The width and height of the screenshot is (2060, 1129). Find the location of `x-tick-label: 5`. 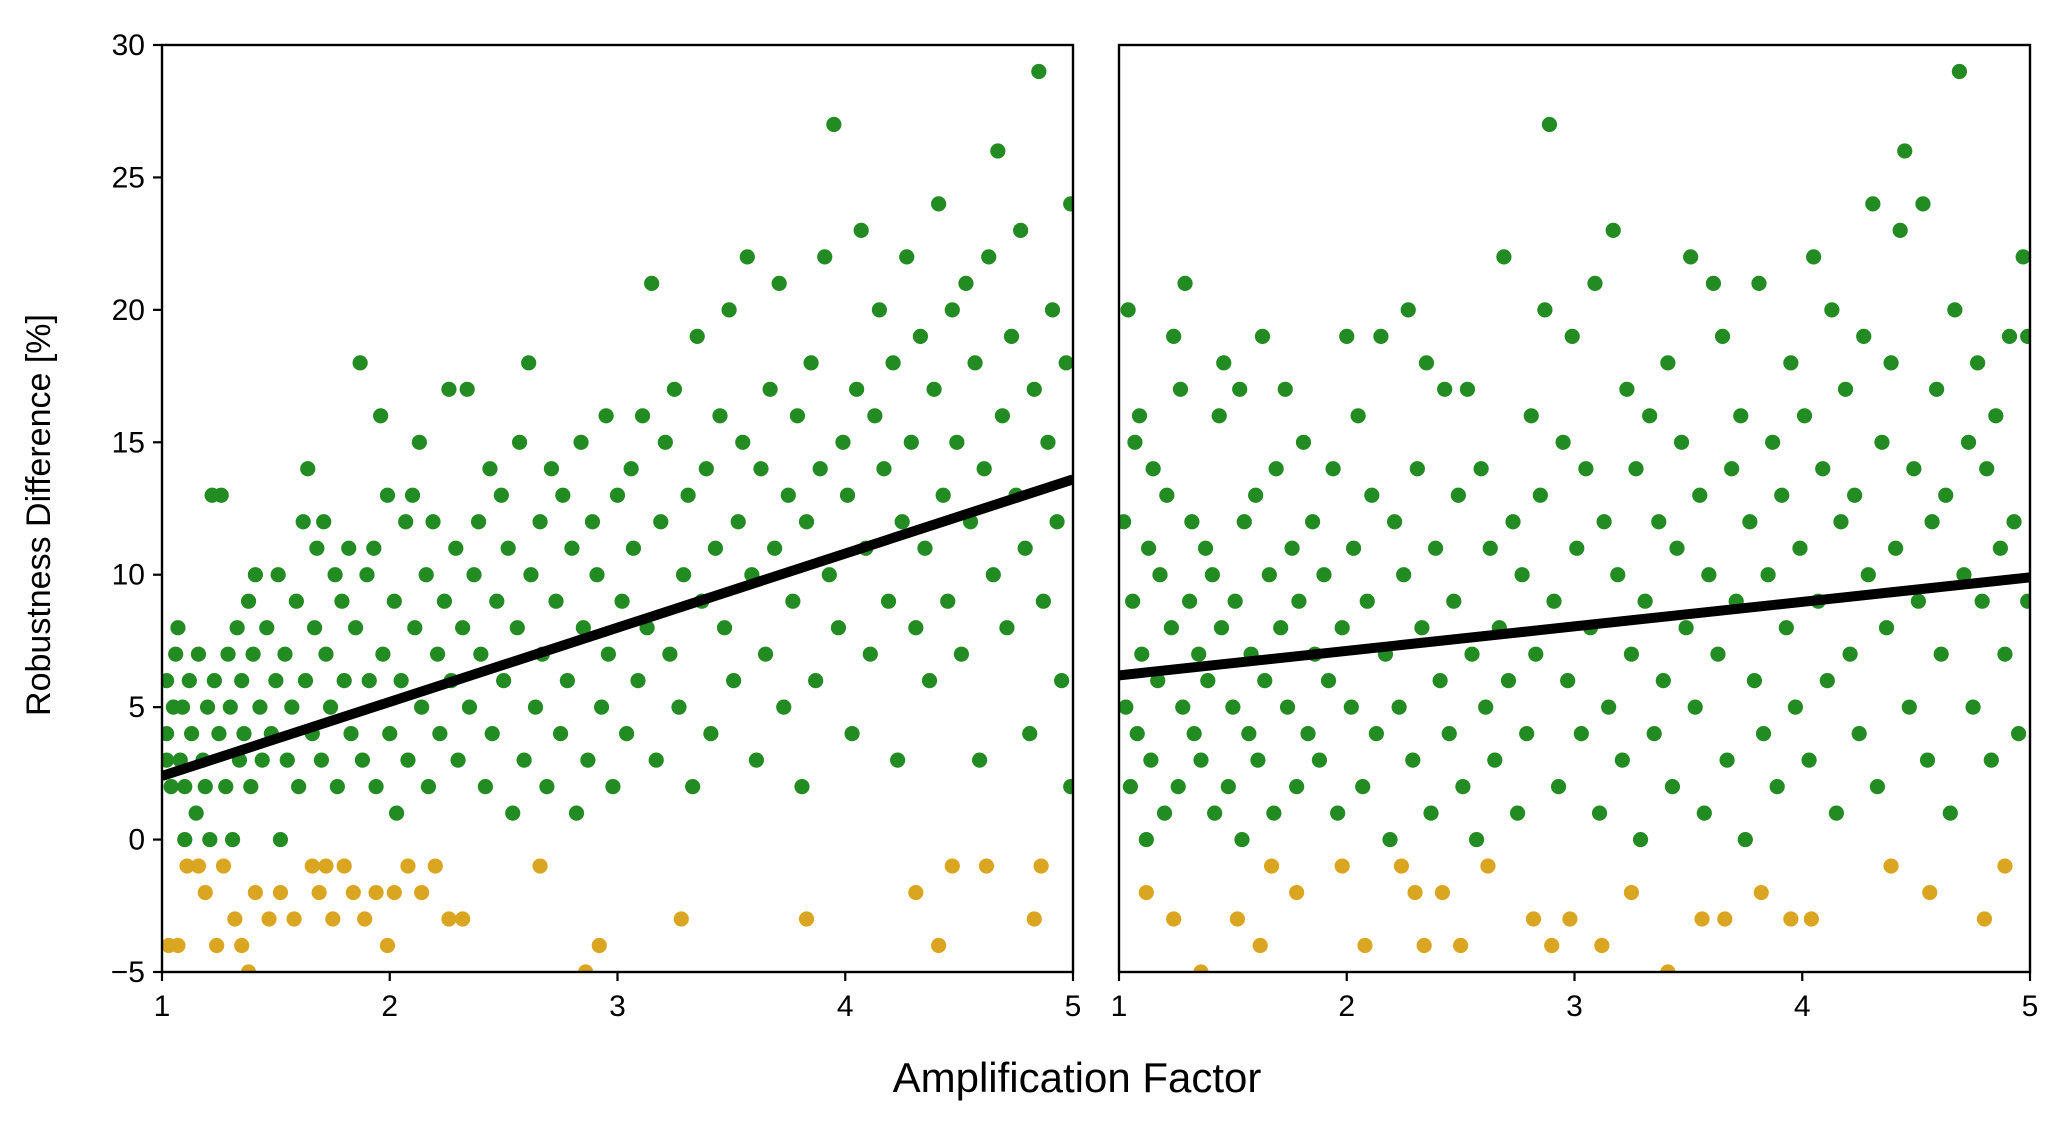

x-tick-label: 5 is located at coordinates (2030, 1006).